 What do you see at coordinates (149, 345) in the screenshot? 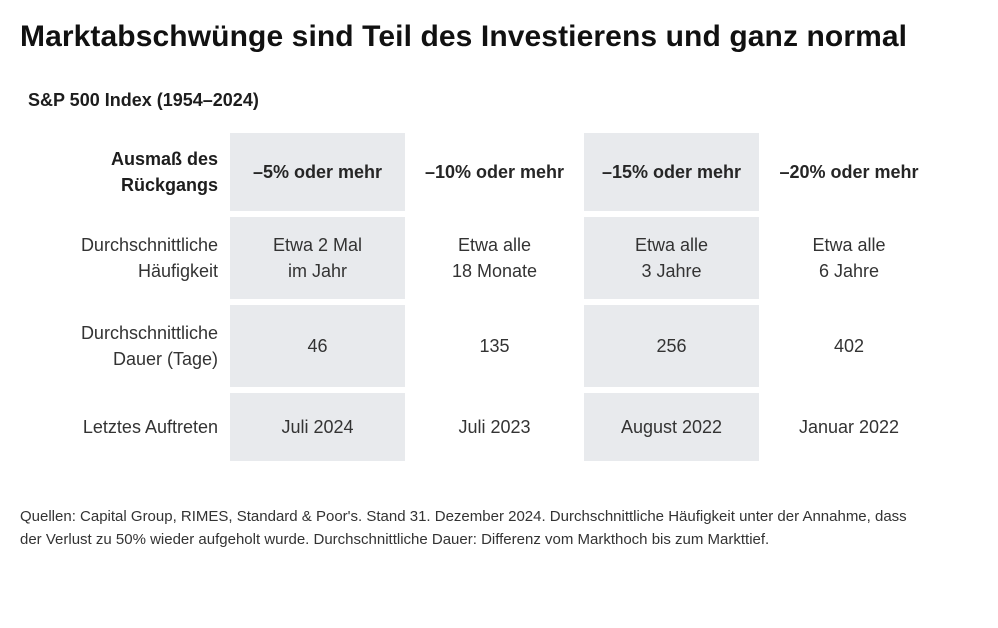
I see `row-label: Durchschnittliche Dauer (Tage)` at bounding box center [149, 345].